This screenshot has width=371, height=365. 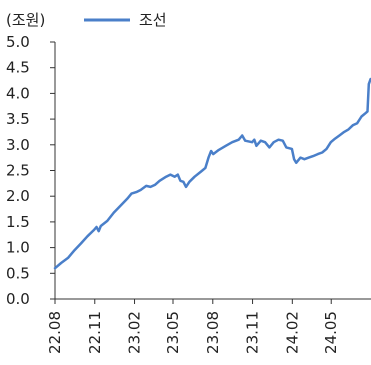 What do you see at coordinates (18, 42) in the screenshot?
I see `y-tick-label: 5.0` at bounding box center [18, 42].